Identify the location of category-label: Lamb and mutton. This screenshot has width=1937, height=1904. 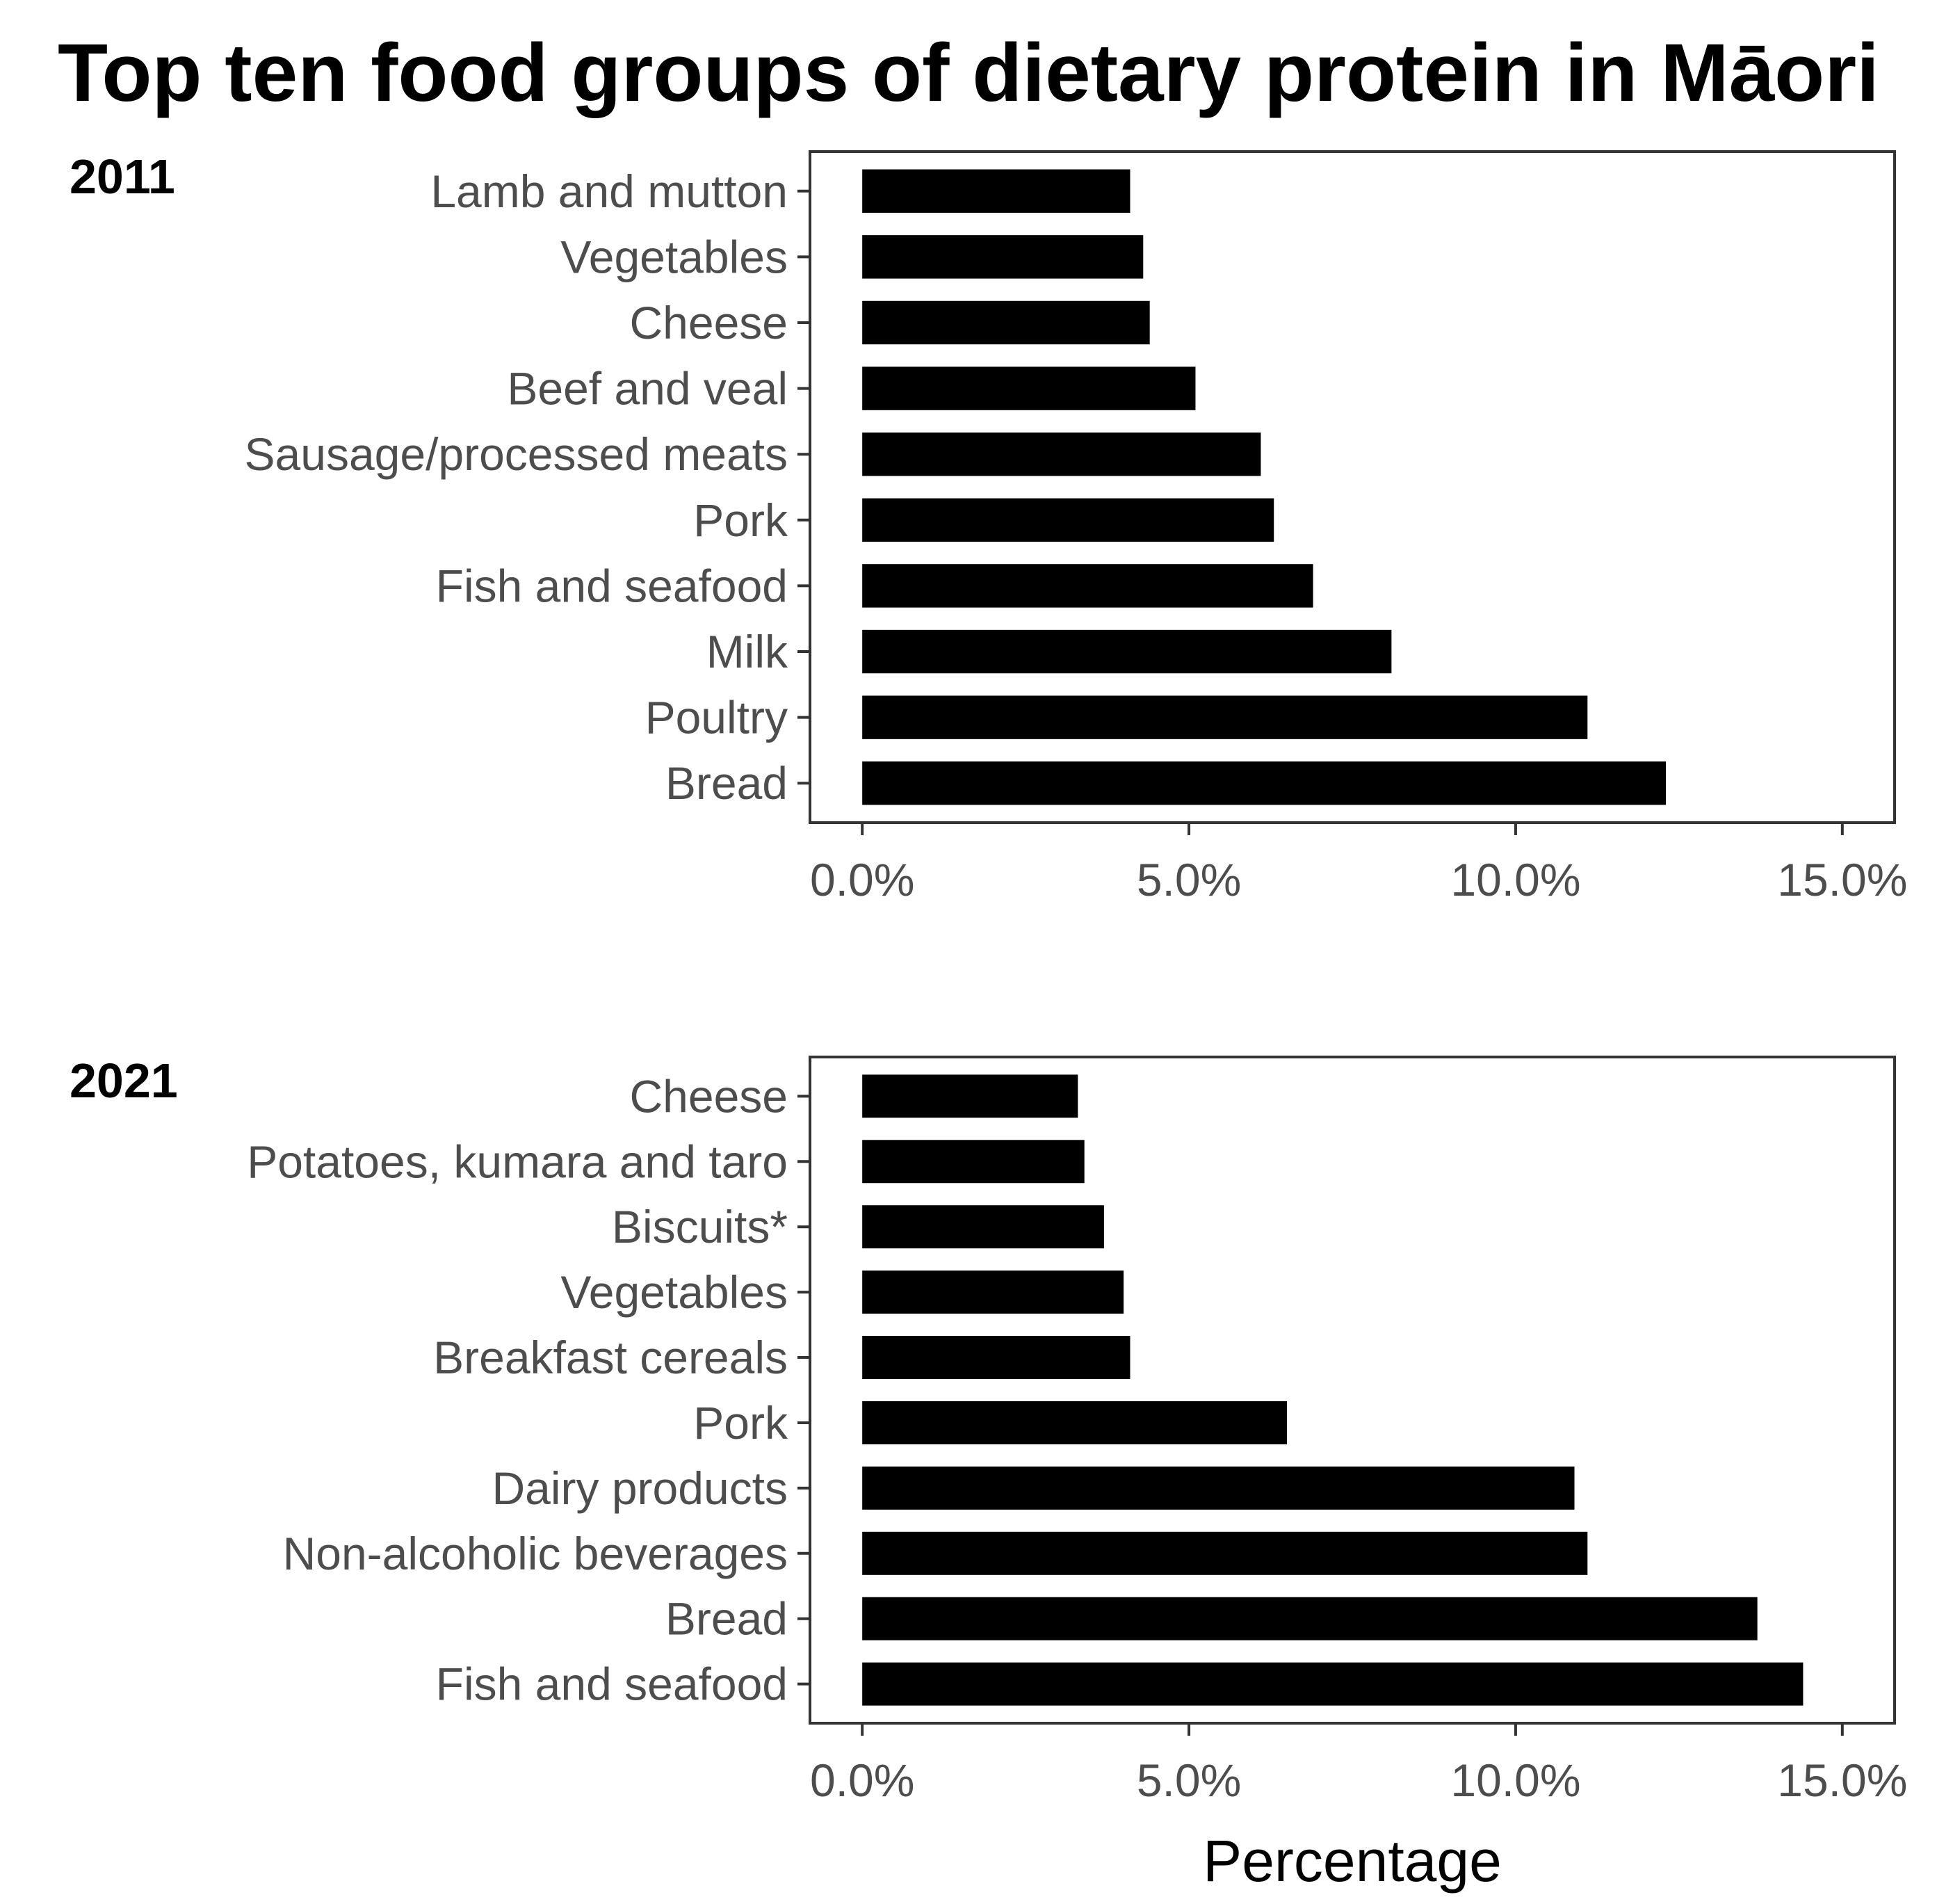
(609, 191).